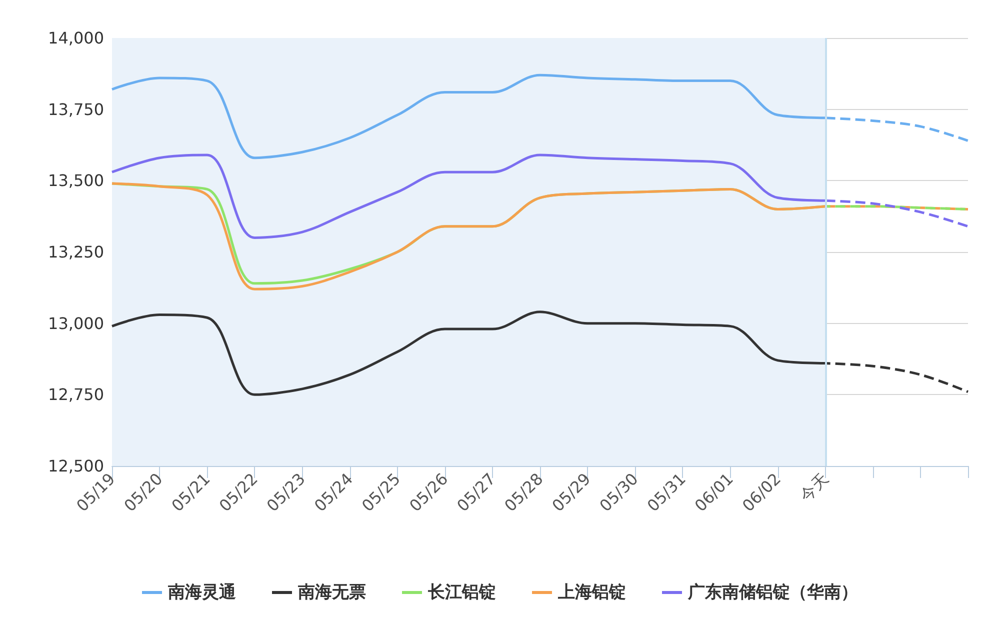 The width and height of the screenshot is (1000, 622). I want to click on y-tick-label: 12,750, so click(76, 394).